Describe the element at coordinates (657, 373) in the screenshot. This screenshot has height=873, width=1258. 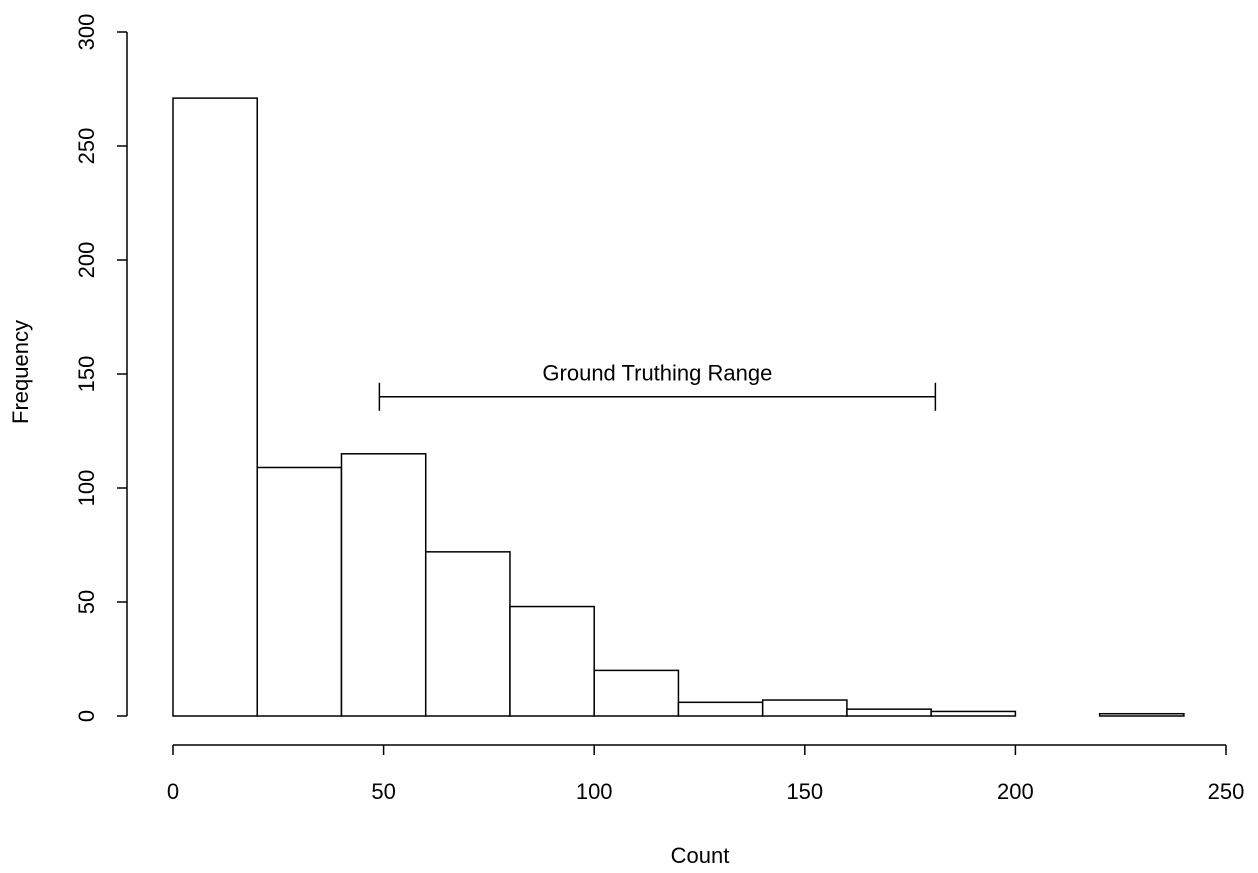
I see `annotation-text: Ground Truthing Range` at that location.